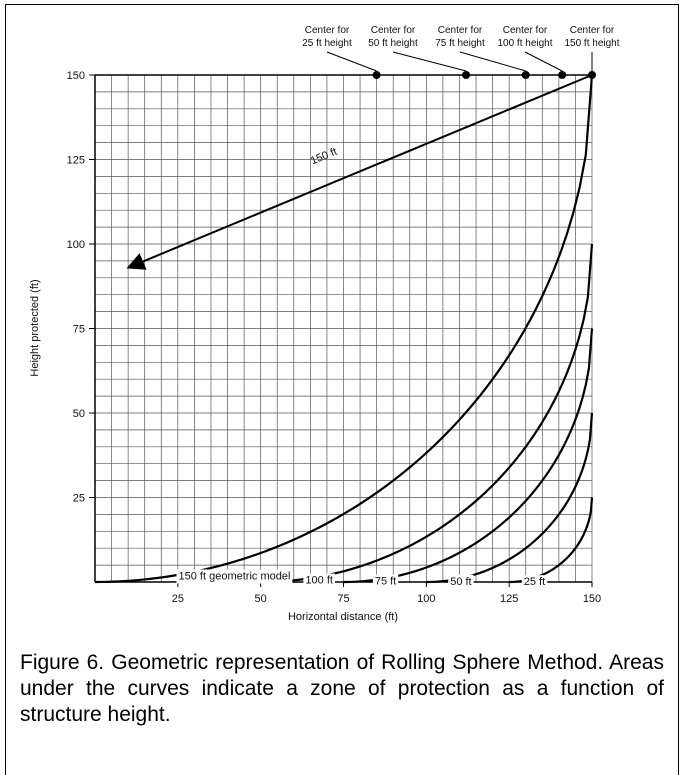  What do you see at coordinates (76, 161) in the screenshot?
I see `y-tick-label: 125` at bounding box center [76, 161].